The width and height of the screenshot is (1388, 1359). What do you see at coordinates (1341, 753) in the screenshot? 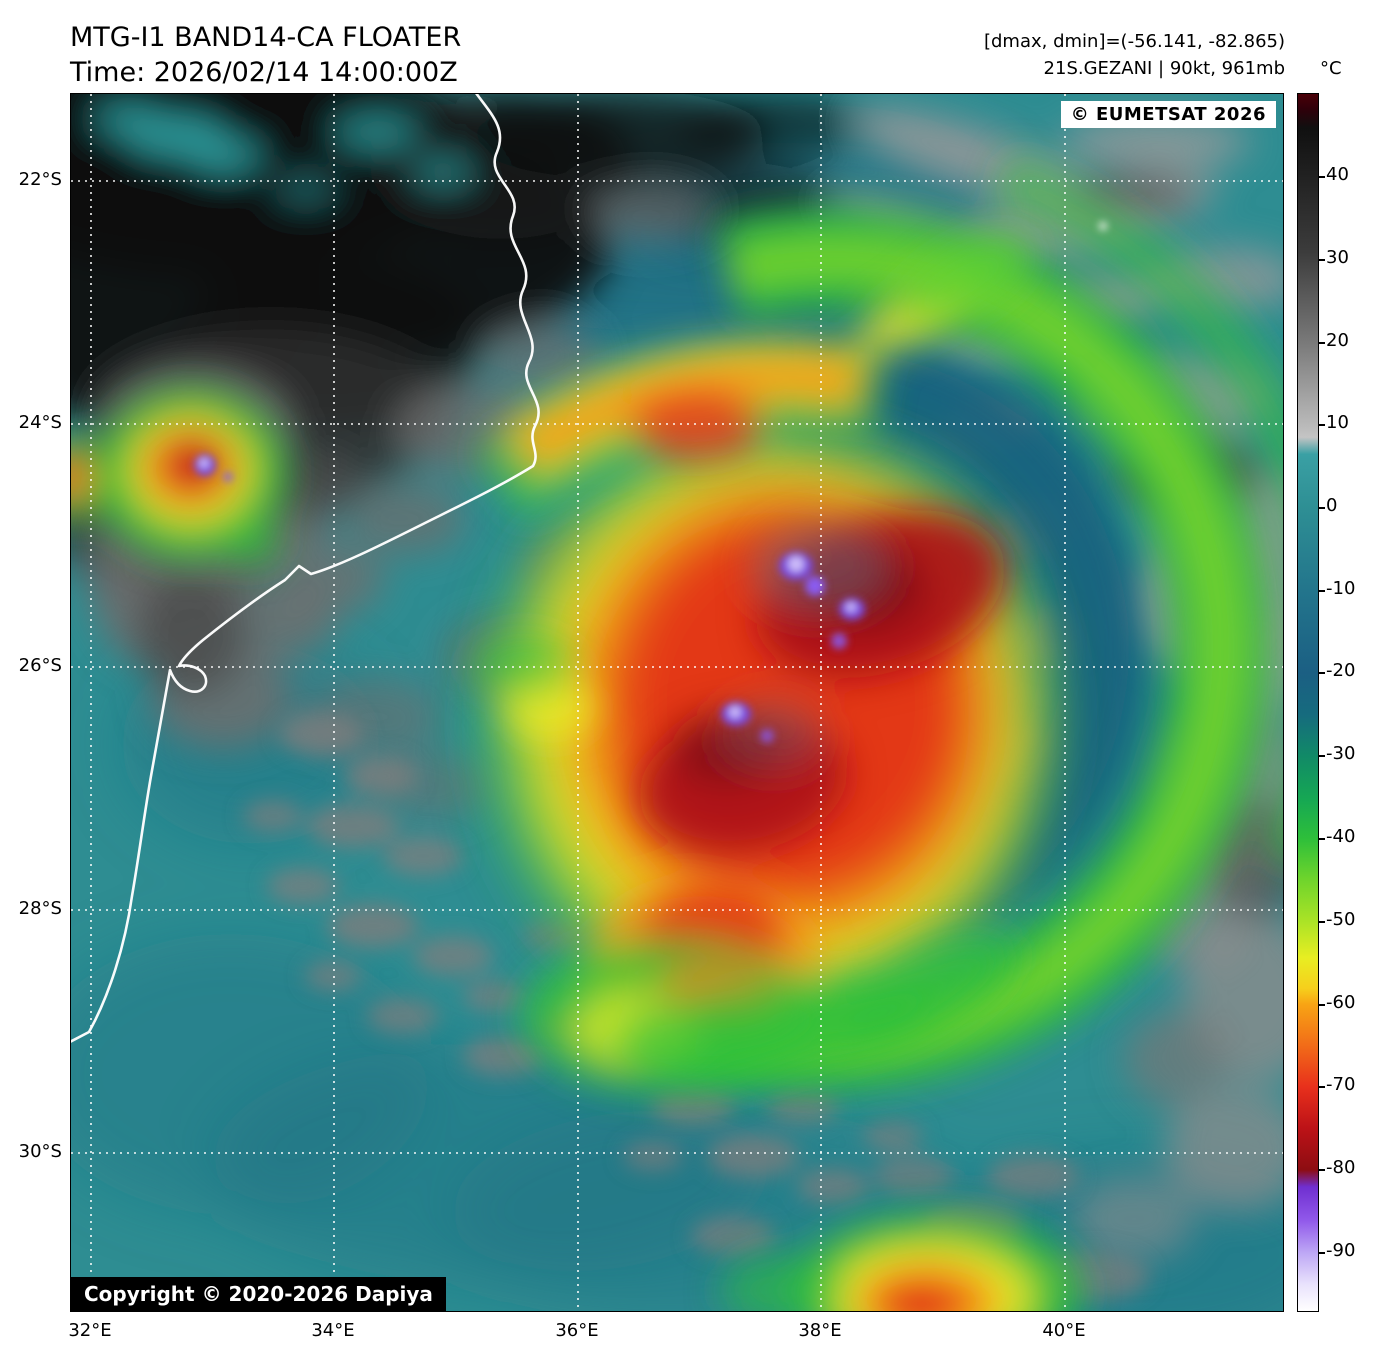
I see `colorbar-tick-label: -30` at bounding box center [1341, 753].